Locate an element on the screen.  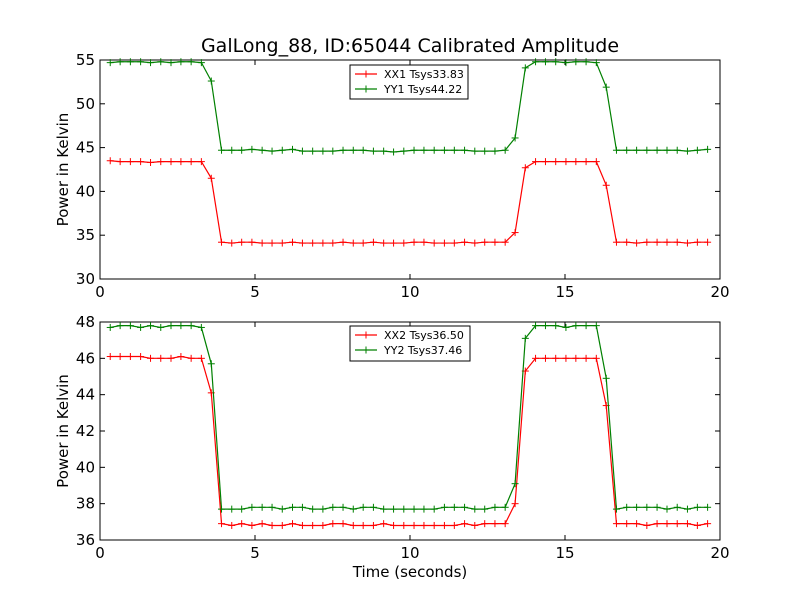
y-tick-label: 36 is located at coordinates (85, 540).